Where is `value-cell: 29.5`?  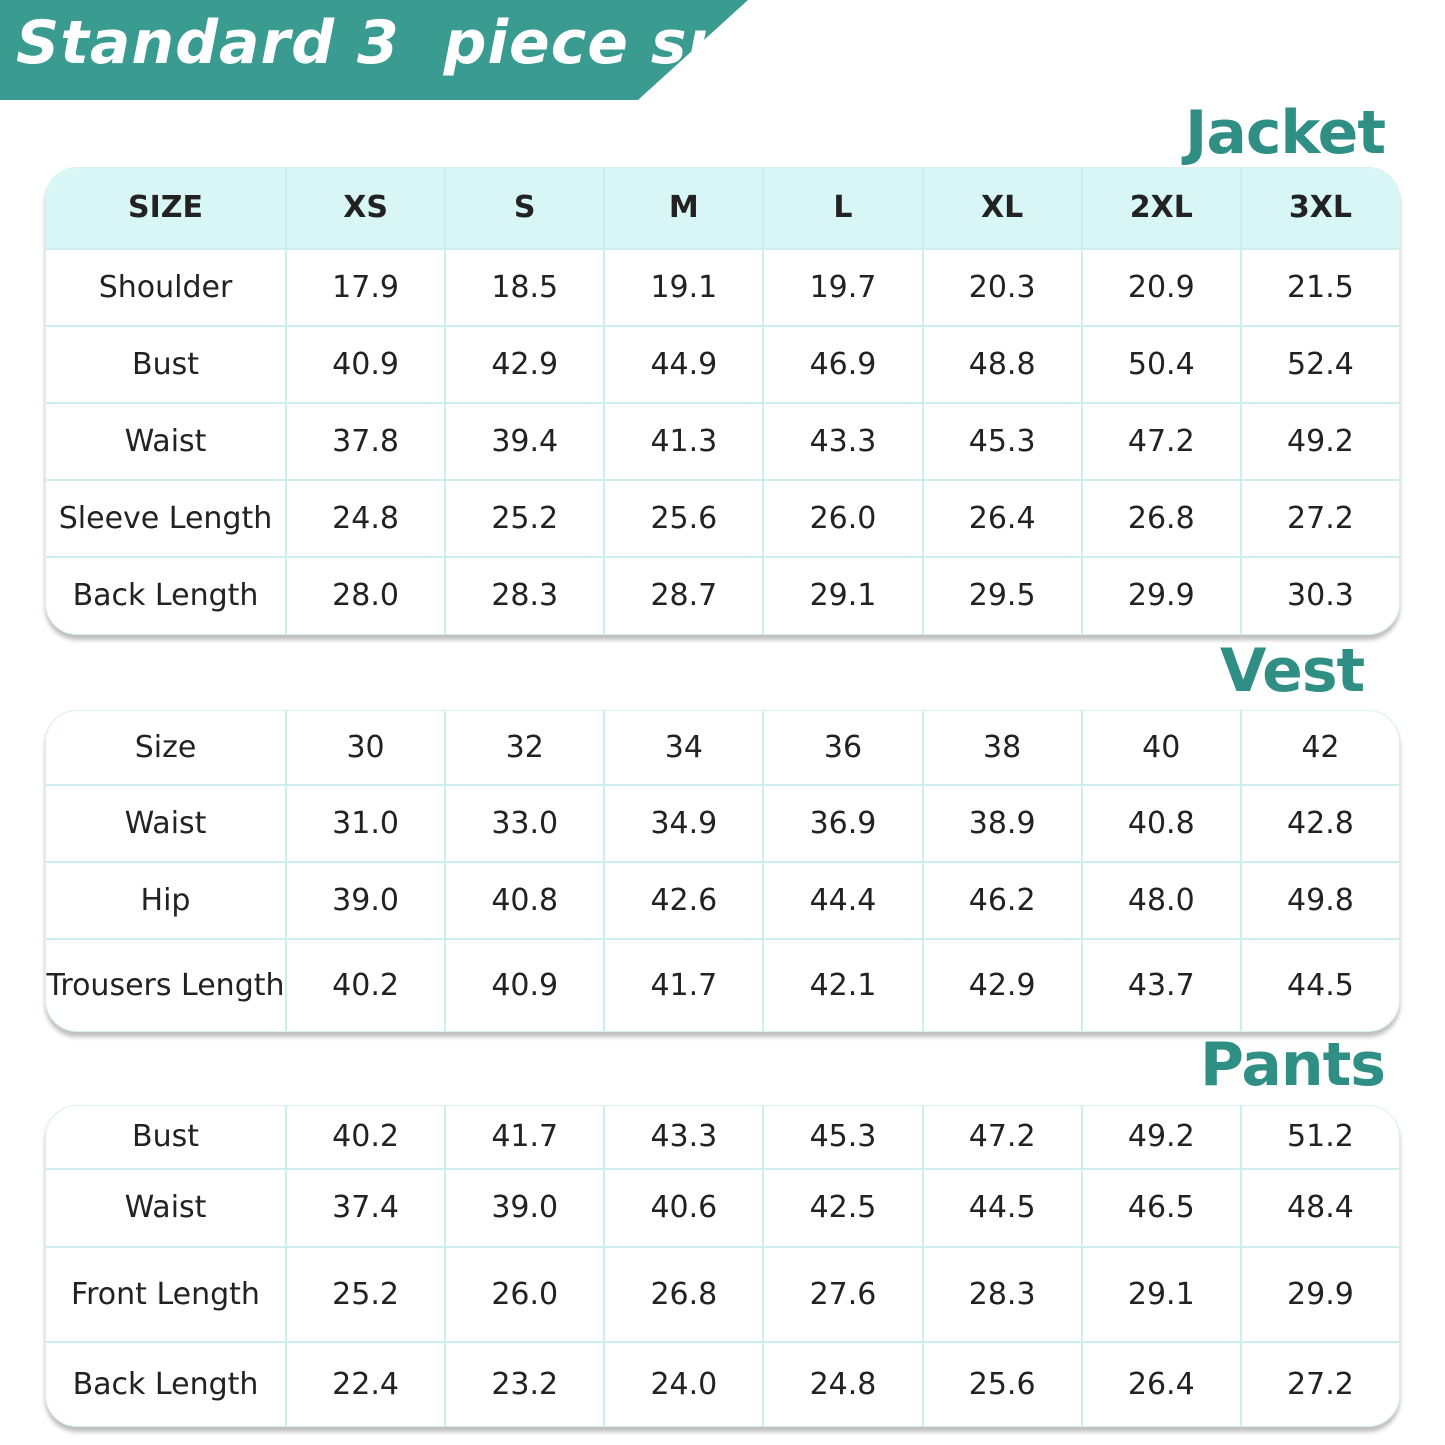
value-cell: 29.5 is located at coordinates (1001, 596).